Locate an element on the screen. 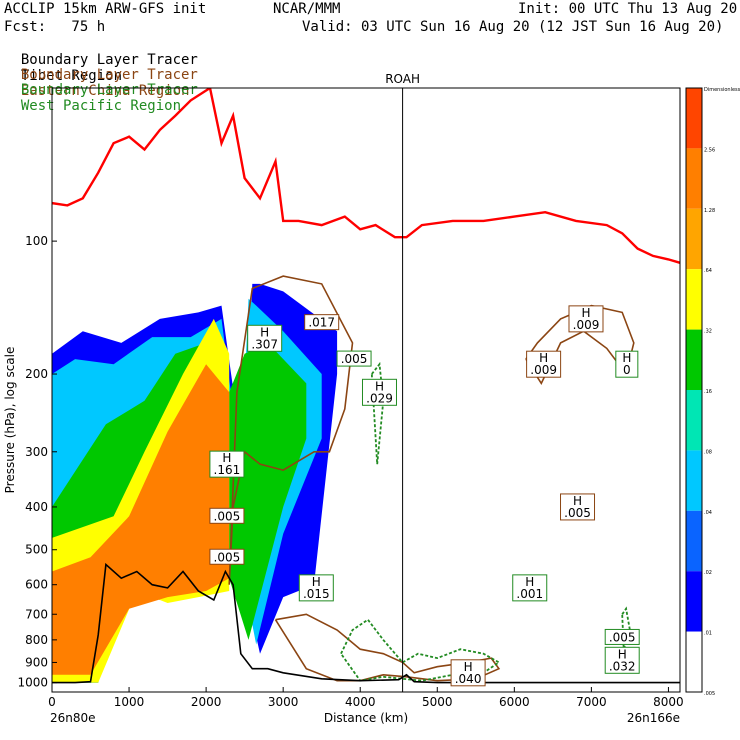  annotation-high-mark-3: H is located at coordinates (379, 386).